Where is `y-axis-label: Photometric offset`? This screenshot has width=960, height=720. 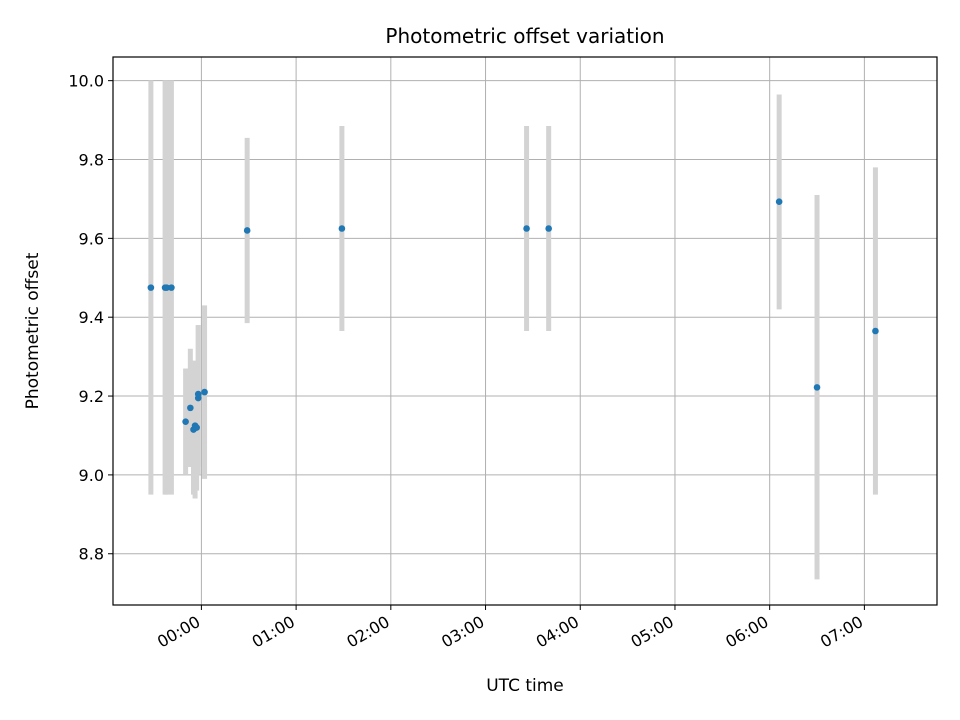 y-axis-label: Photometric offset is located at coordinates (33, 330).